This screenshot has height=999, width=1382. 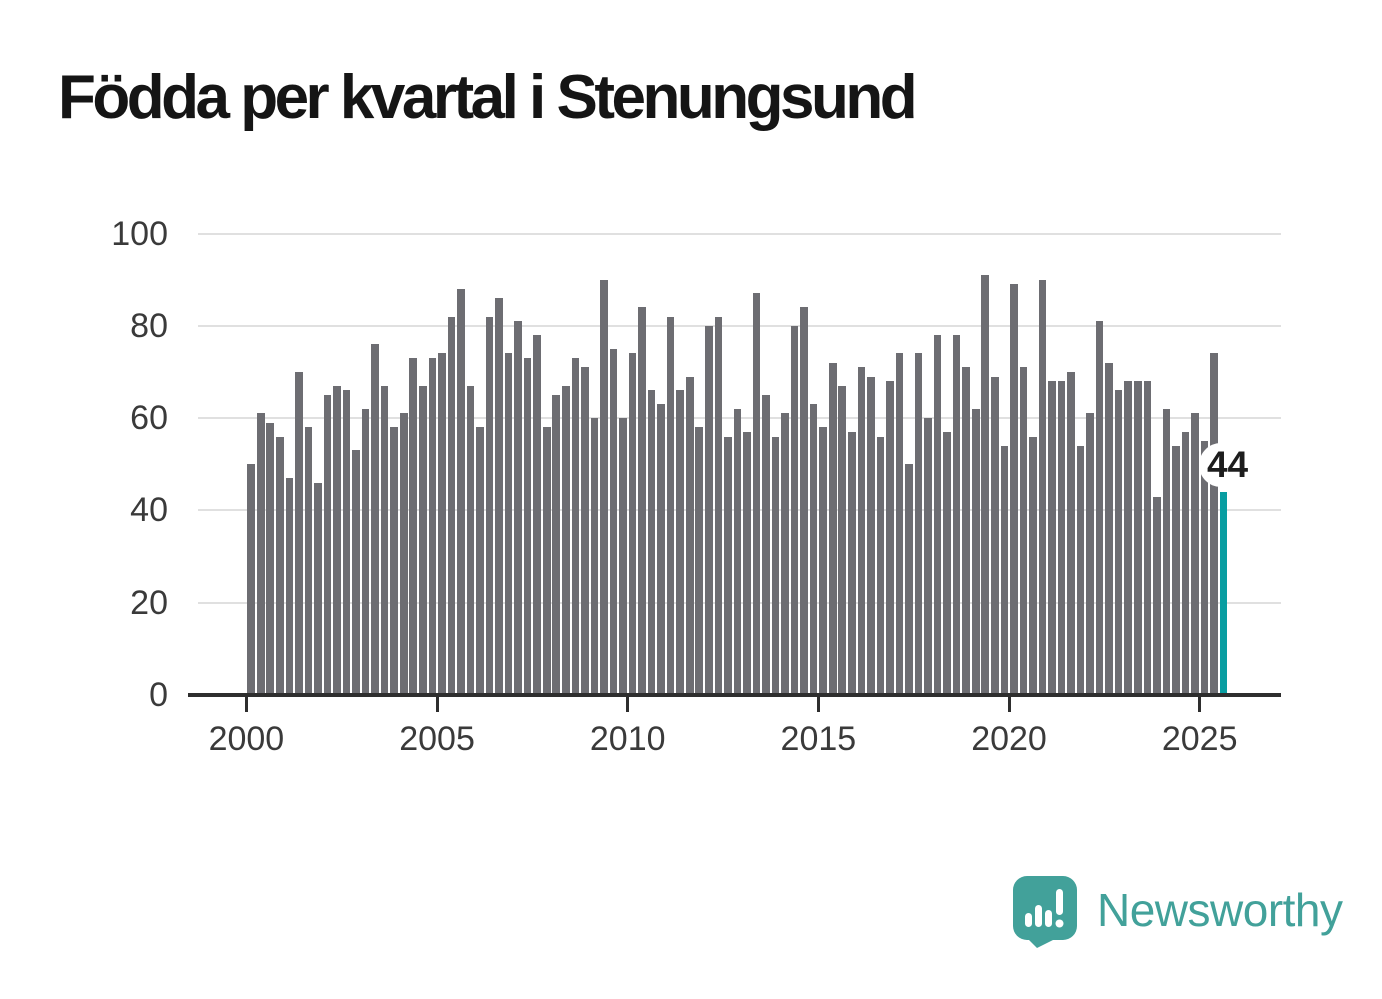 What do you see at coordinates (818, 739) in the screenshot?
I see `x-axis-tick-label: 2015` at bounding box center [818, 739].